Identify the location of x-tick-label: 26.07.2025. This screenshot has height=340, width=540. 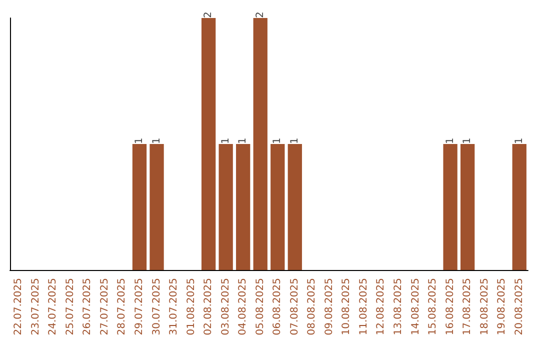
(88, 307).